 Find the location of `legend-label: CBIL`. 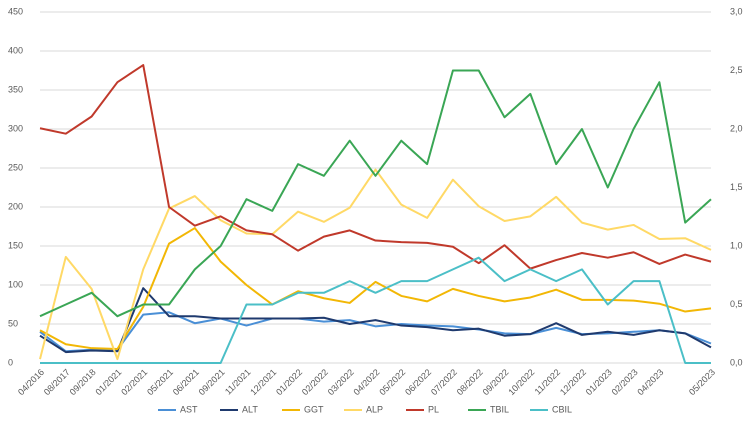

legend-label: CBIL is located at coordinates (562, 409).